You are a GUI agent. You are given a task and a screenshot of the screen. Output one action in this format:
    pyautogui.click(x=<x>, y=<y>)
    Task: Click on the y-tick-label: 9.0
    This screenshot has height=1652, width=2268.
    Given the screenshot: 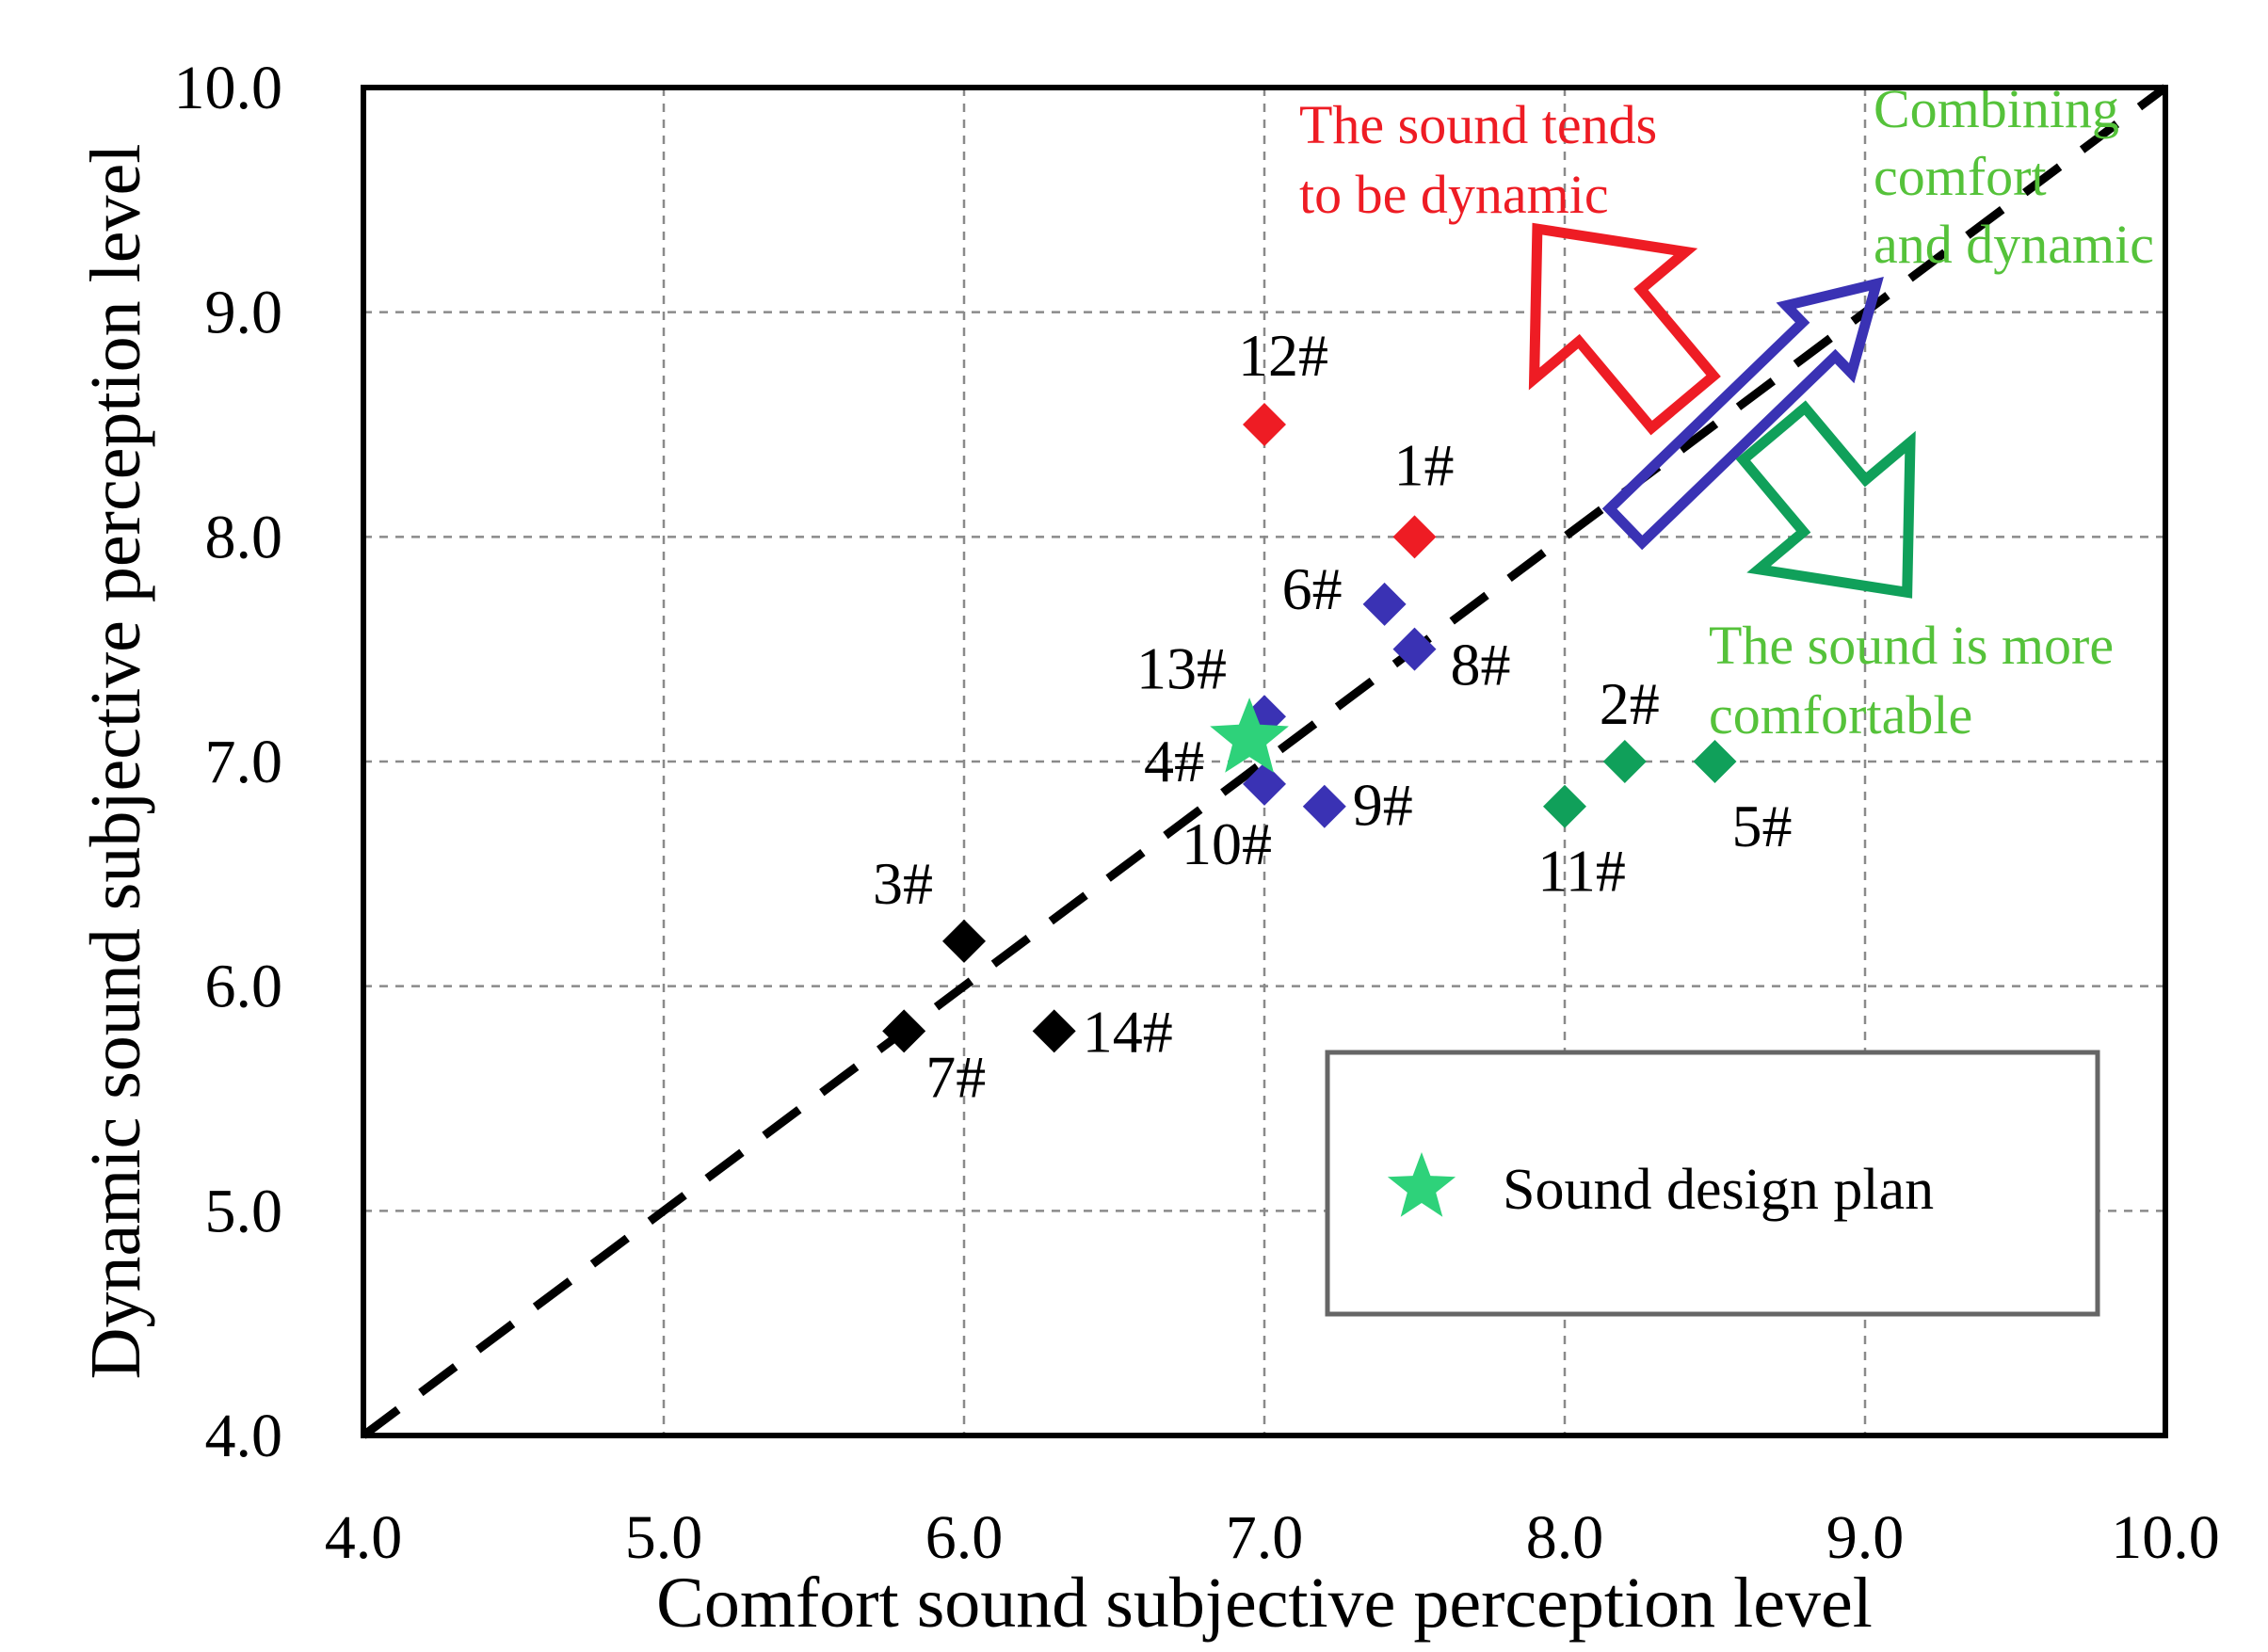 What is the action you would take?
    pyautogui.click(x=244, y=313)
    